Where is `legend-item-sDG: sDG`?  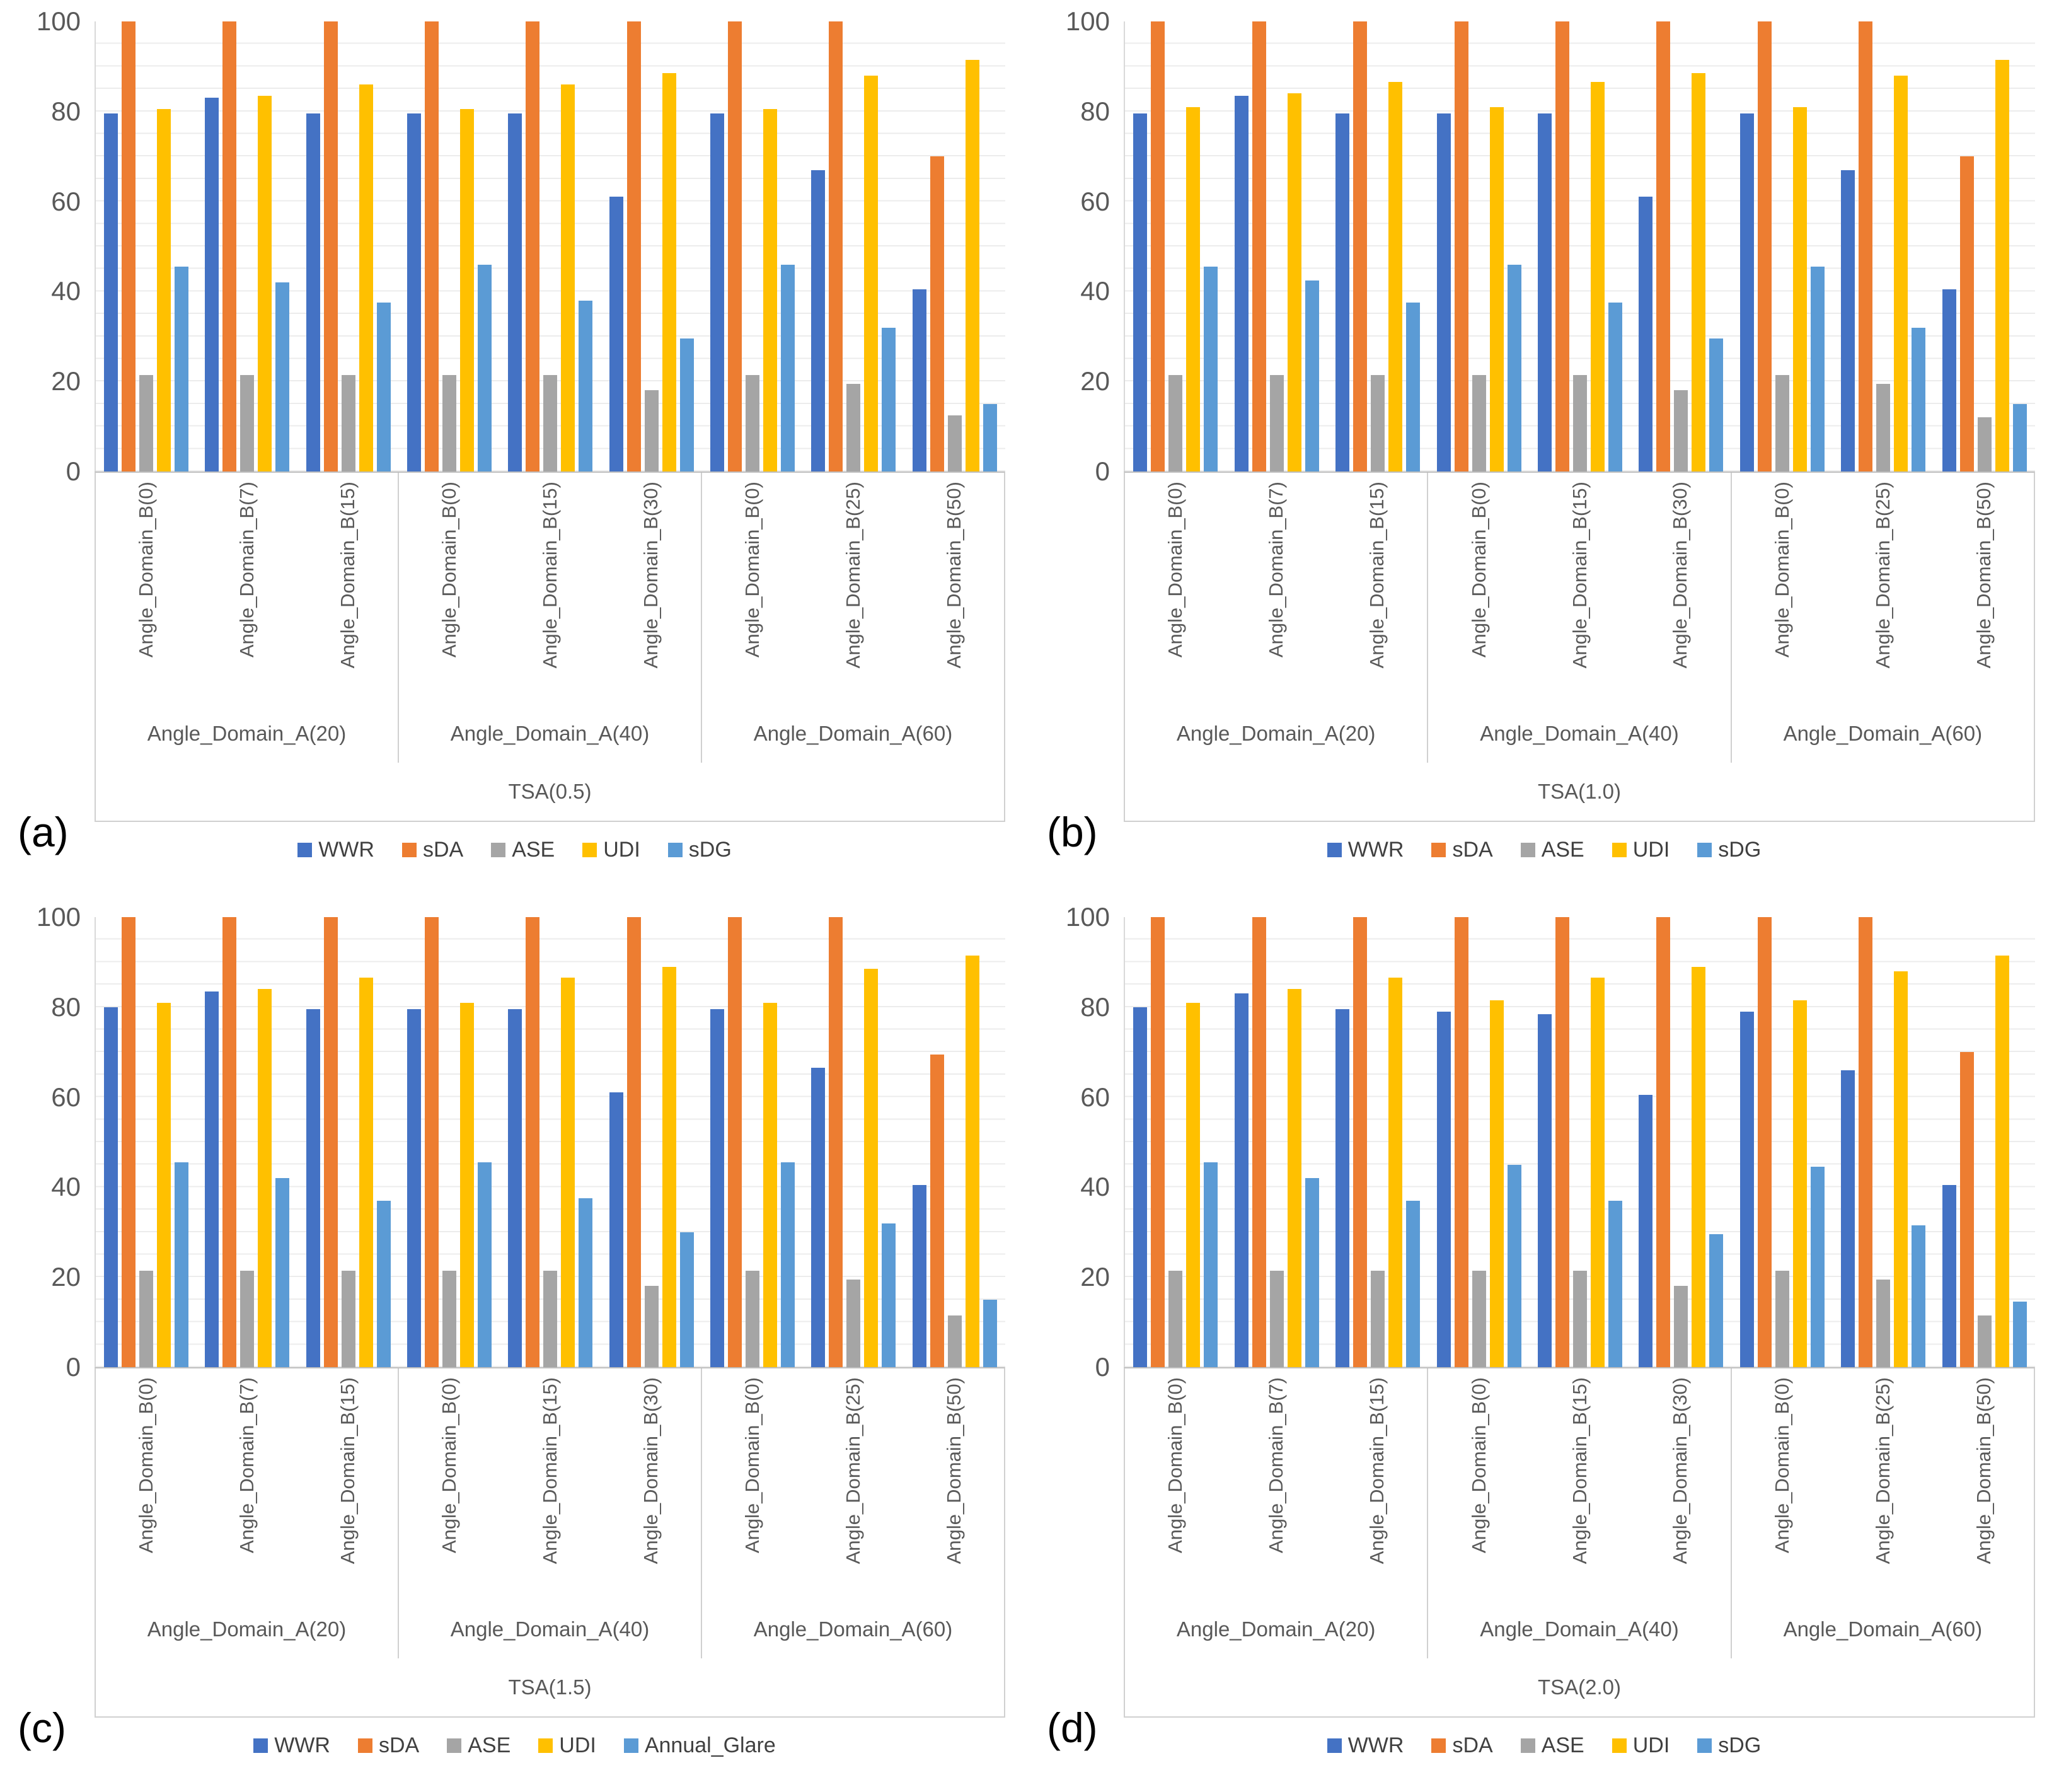
legend-item-sDG: sDG is located at coordinates (1729, 1745).